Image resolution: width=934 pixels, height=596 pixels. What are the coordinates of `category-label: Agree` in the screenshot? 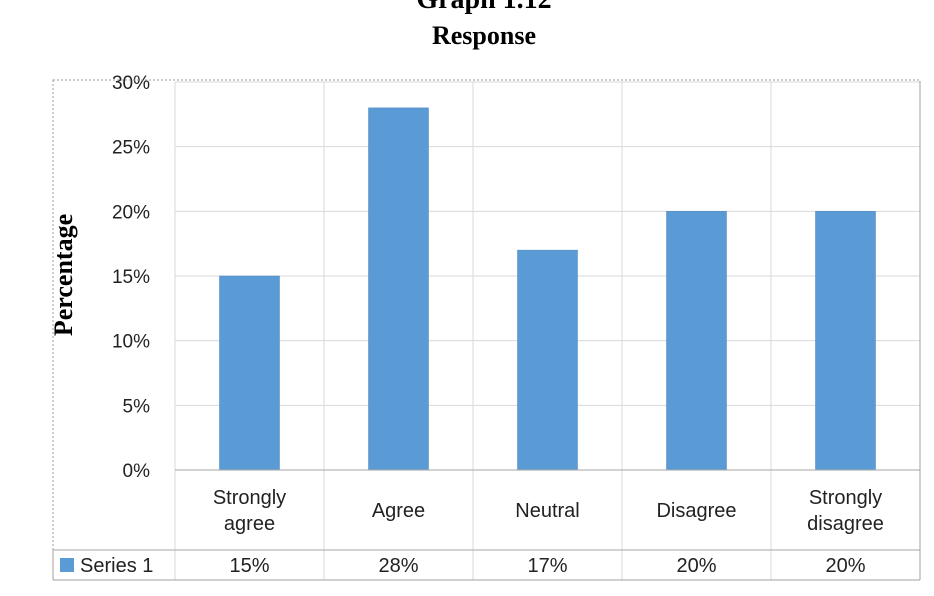 It's located at (398, 511).